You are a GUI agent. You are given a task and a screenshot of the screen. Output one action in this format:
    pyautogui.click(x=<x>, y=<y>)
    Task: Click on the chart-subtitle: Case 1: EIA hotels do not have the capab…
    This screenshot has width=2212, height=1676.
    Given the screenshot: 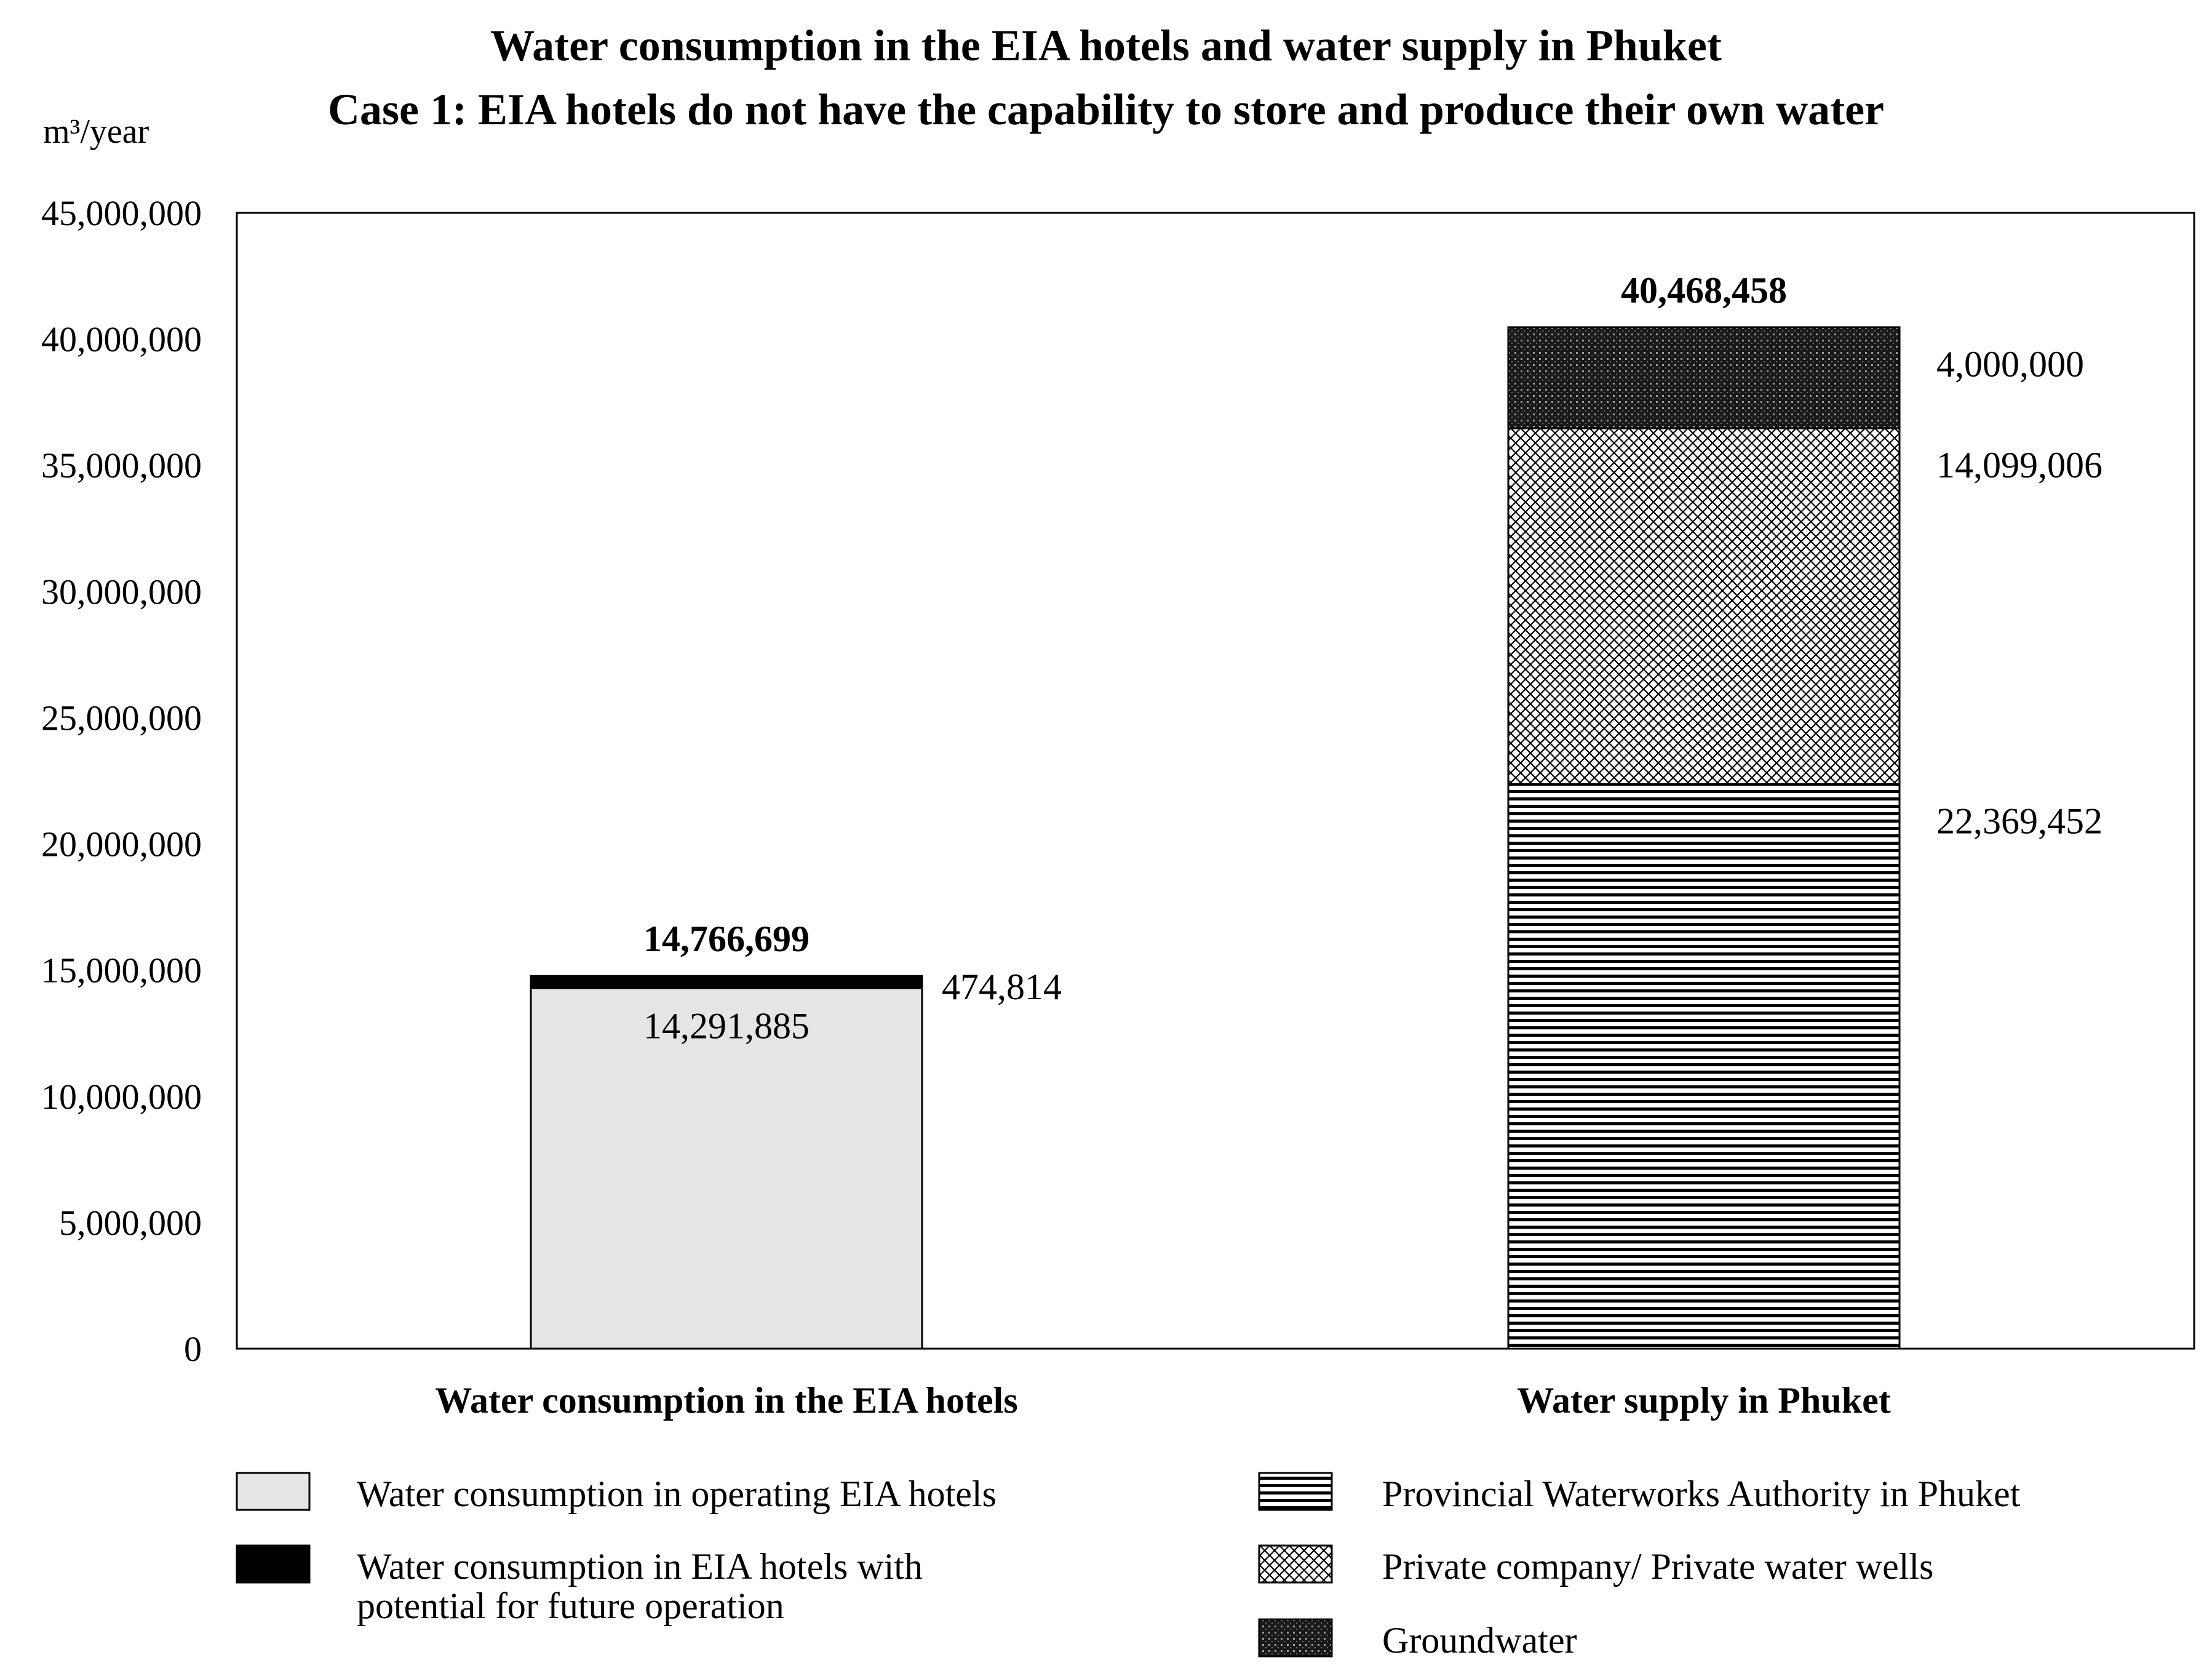 What is the action you would take?
    pyautogui.click(x=1106, y=110)
    